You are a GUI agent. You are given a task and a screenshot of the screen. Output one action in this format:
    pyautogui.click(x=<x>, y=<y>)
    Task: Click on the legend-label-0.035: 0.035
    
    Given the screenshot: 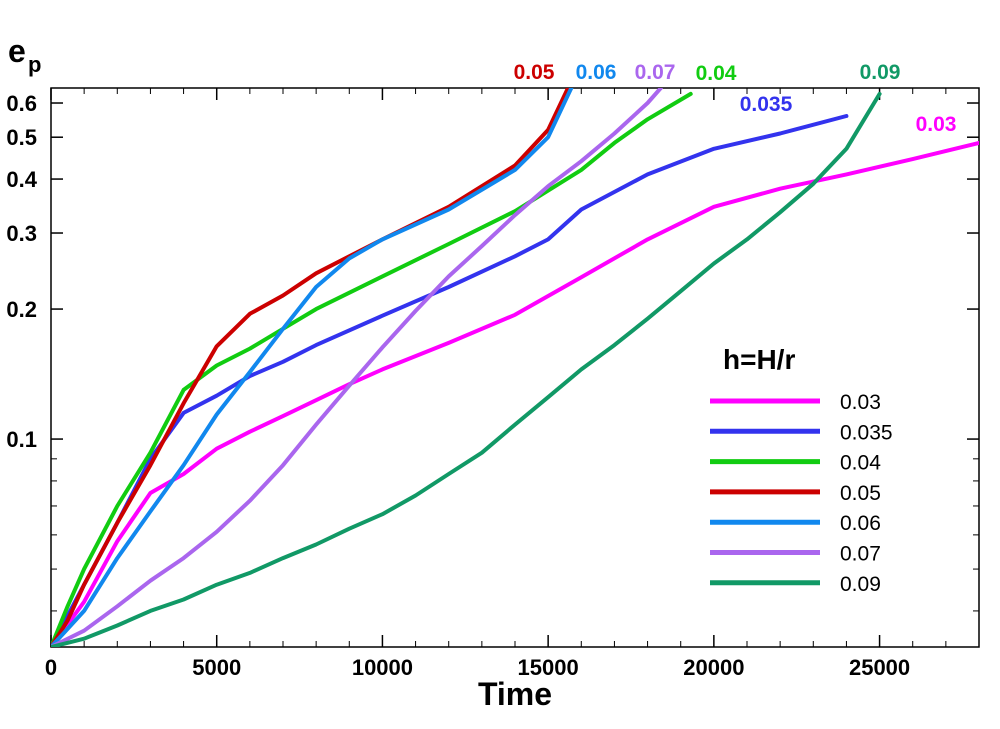 What is the action you would take?
    pyautogui.click(x=866, y=432)
    